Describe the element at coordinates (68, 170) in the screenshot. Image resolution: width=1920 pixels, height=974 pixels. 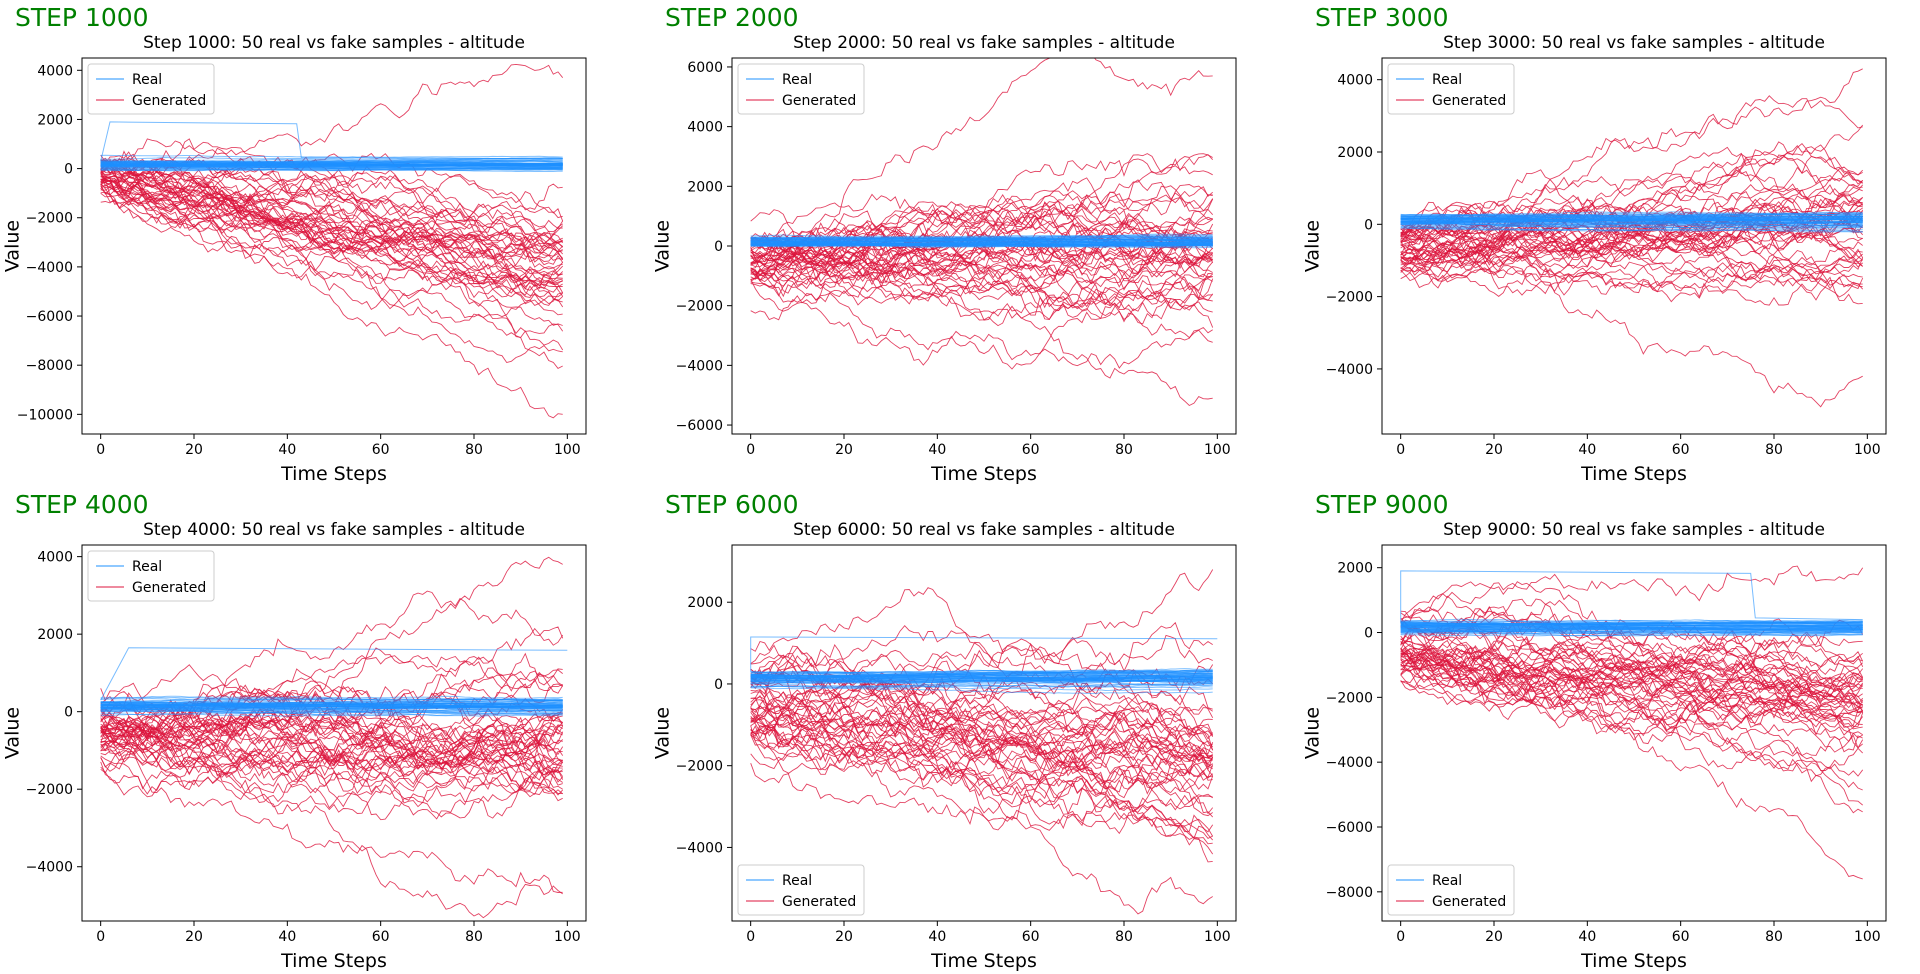
I see `y-tick-label: 0` at that location.